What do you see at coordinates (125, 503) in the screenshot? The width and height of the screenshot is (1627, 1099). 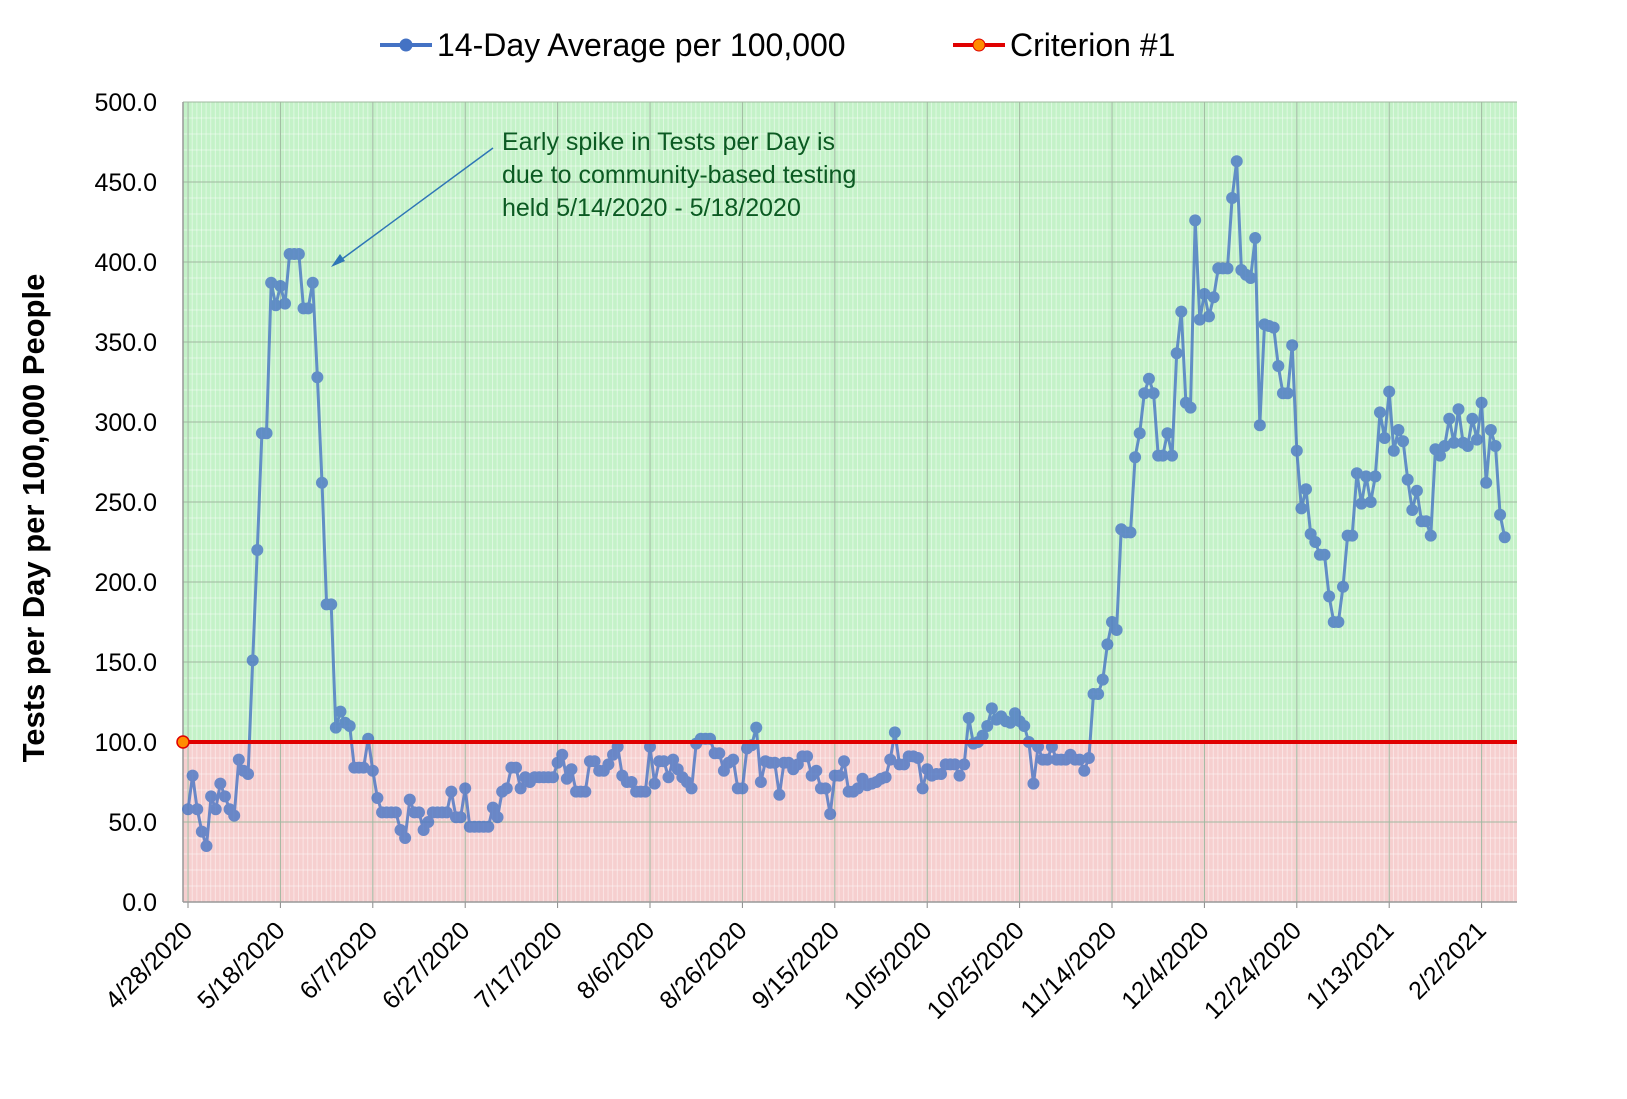 I see `y-tick-label: 250.0` at bounding box center [125, 503].